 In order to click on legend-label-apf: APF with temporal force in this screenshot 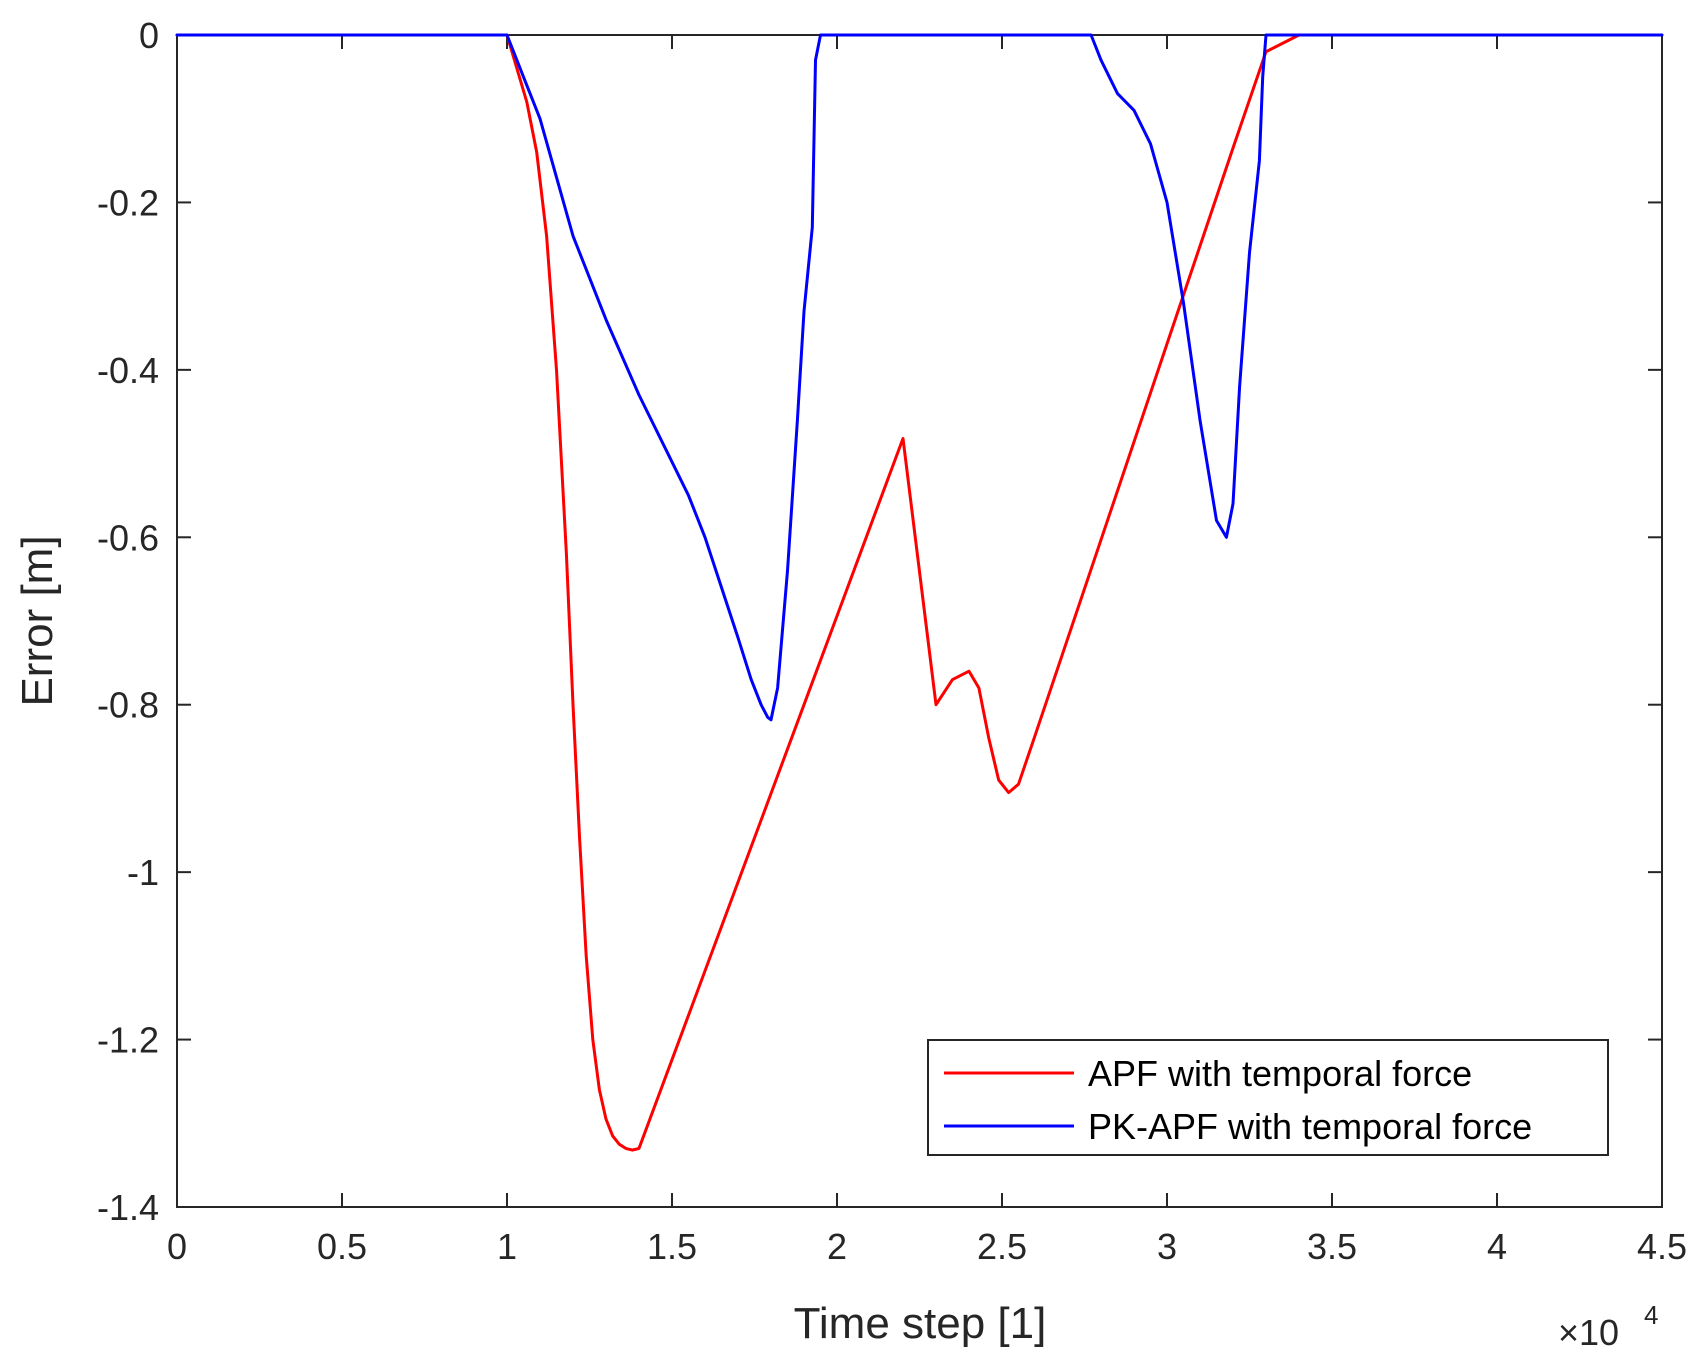, I will do `click(1280, 1073)`.